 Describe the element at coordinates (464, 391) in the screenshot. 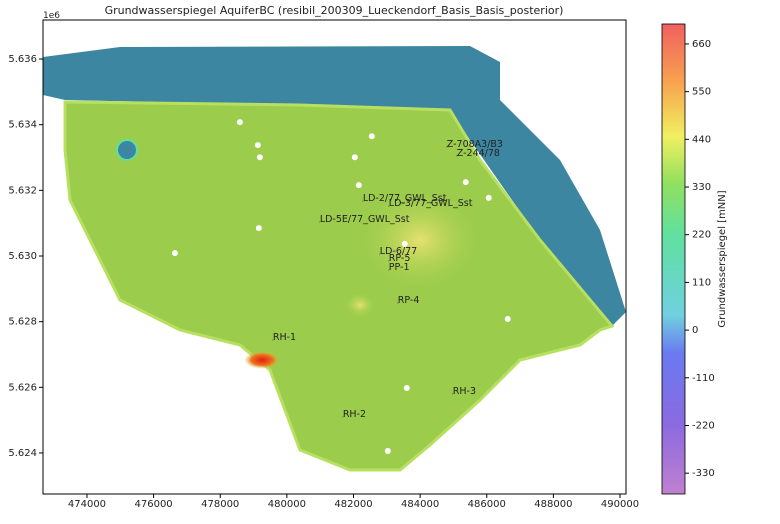

I see `annotation: RH-3` at that location.